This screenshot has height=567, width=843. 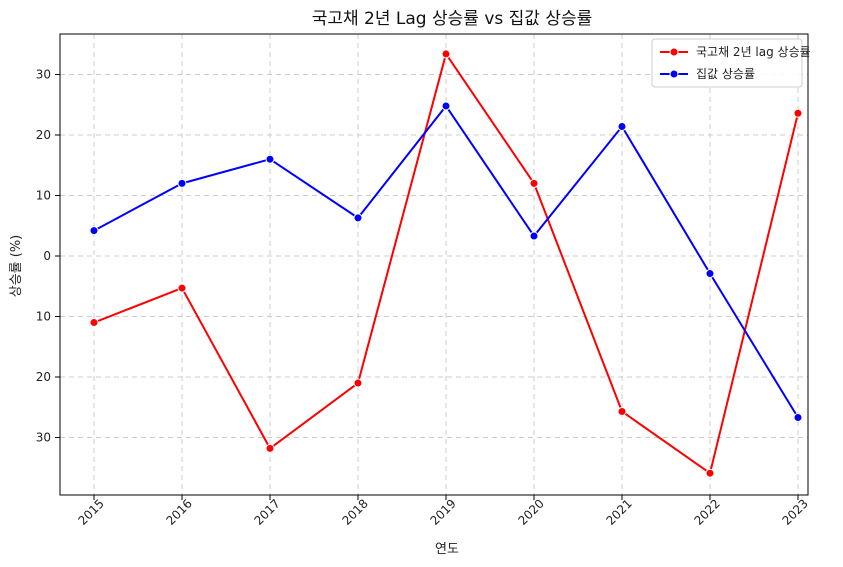 I want to click on y-tick-label: 0, so click(x=47, y=256).